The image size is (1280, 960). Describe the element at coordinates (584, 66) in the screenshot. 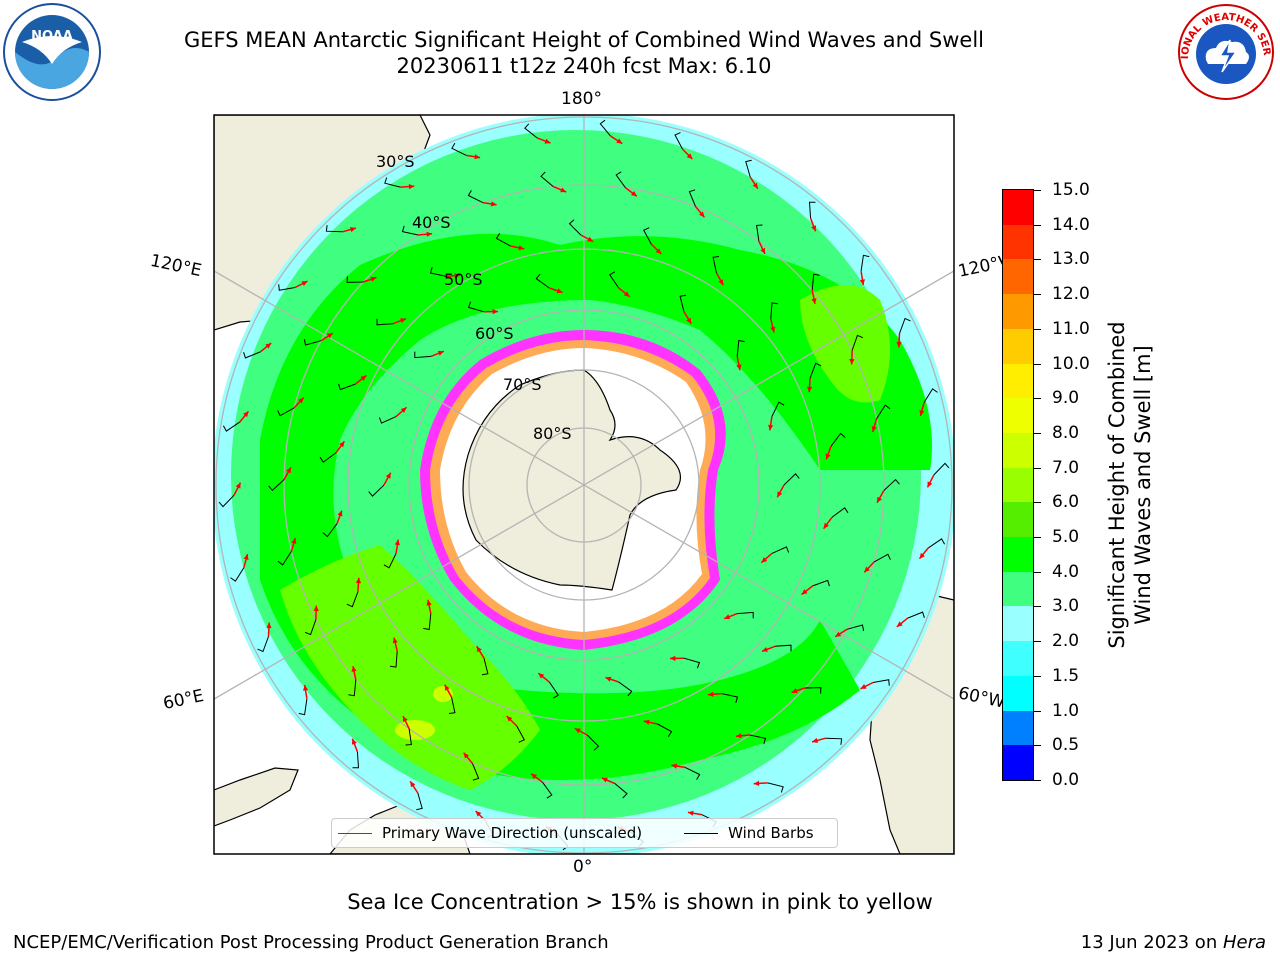

I see `chart-subtitle: 20230611 t12z 240h fcst Max: 6.10` at that location.